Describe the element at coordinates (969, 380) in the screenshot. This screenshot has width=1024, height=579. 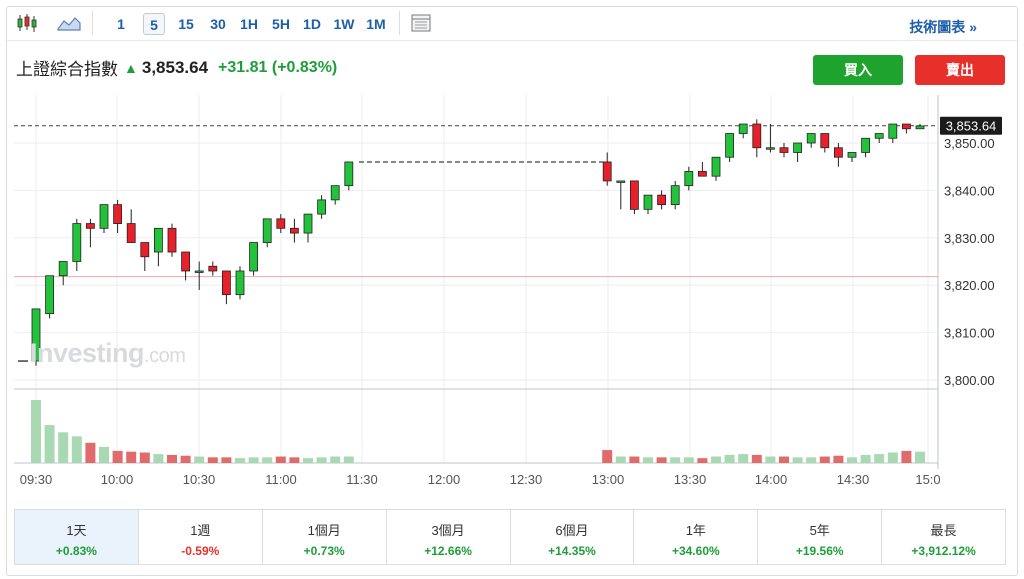
I see `y-tick-label: 3,800.00` at that location.